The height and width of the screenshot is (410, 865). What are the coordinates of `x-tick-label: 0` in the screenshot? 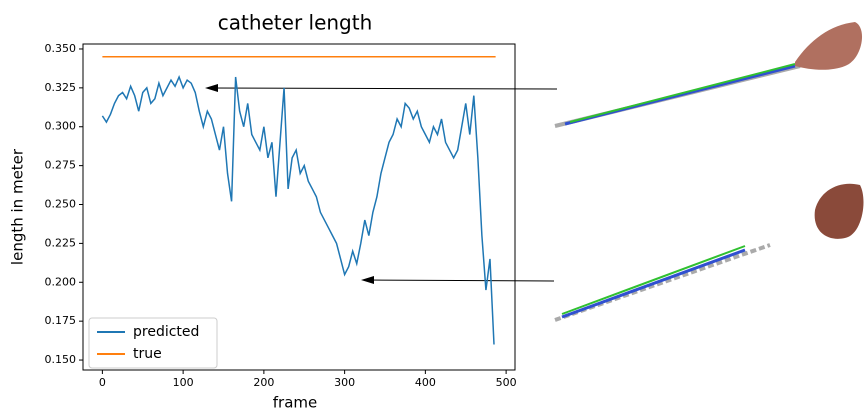 It's located at (102, 382).